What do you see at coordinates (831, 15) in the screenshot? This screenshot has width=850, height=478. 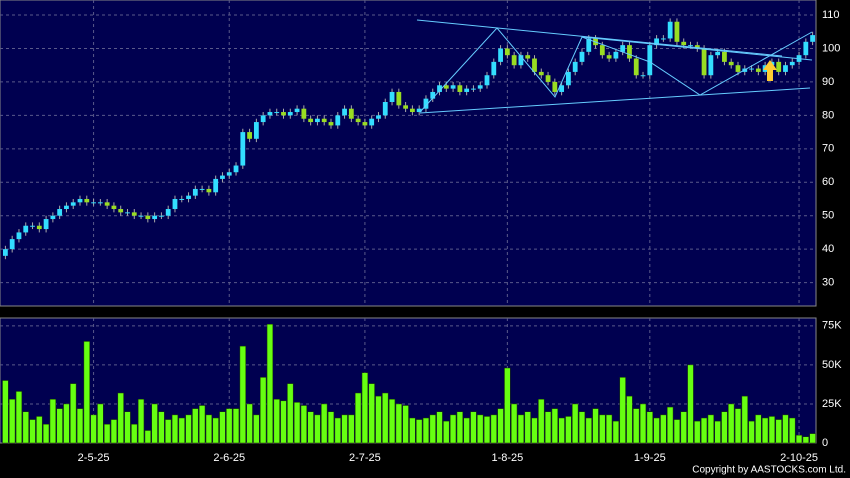 I see `y-tick-label: 110` at bounding box center [831, 15].